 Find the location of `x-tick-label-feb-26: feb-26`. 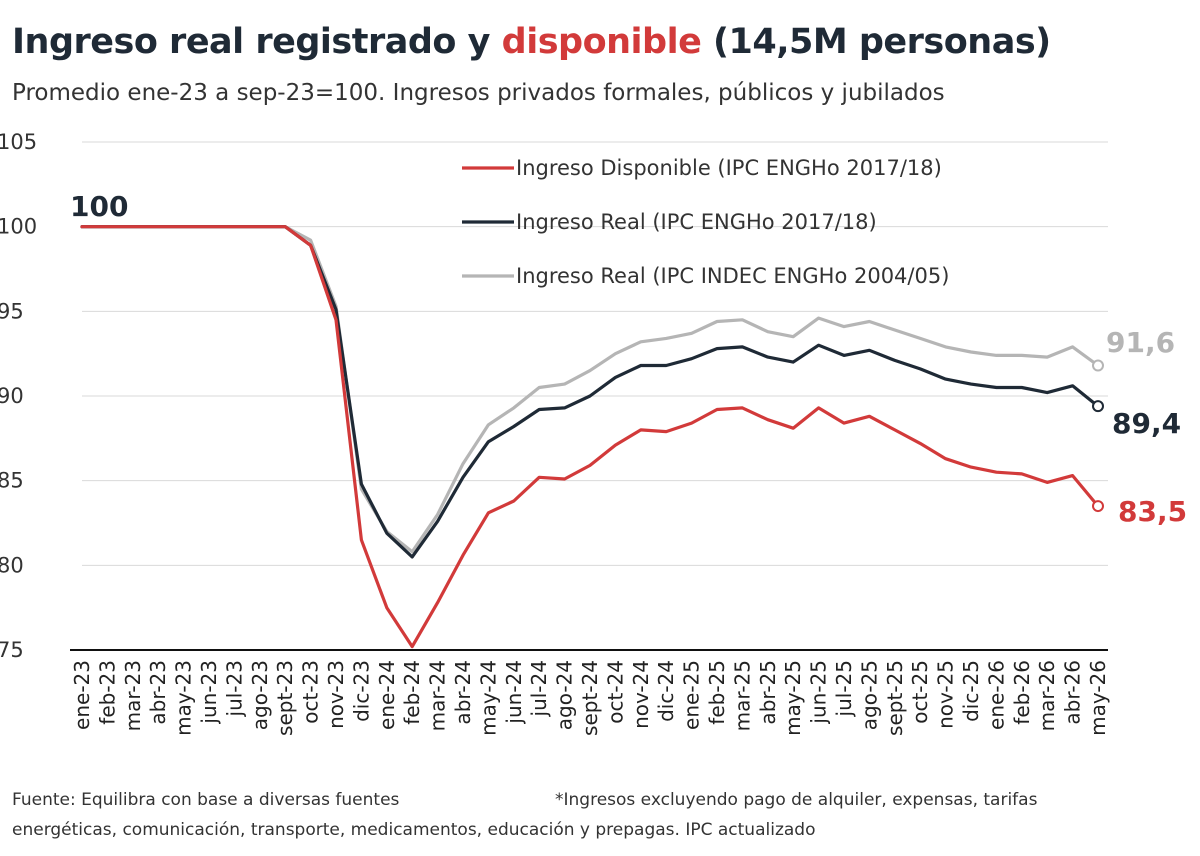

x-tick-label-feb-26: feb-26 is located at coordinates (1022, 692).